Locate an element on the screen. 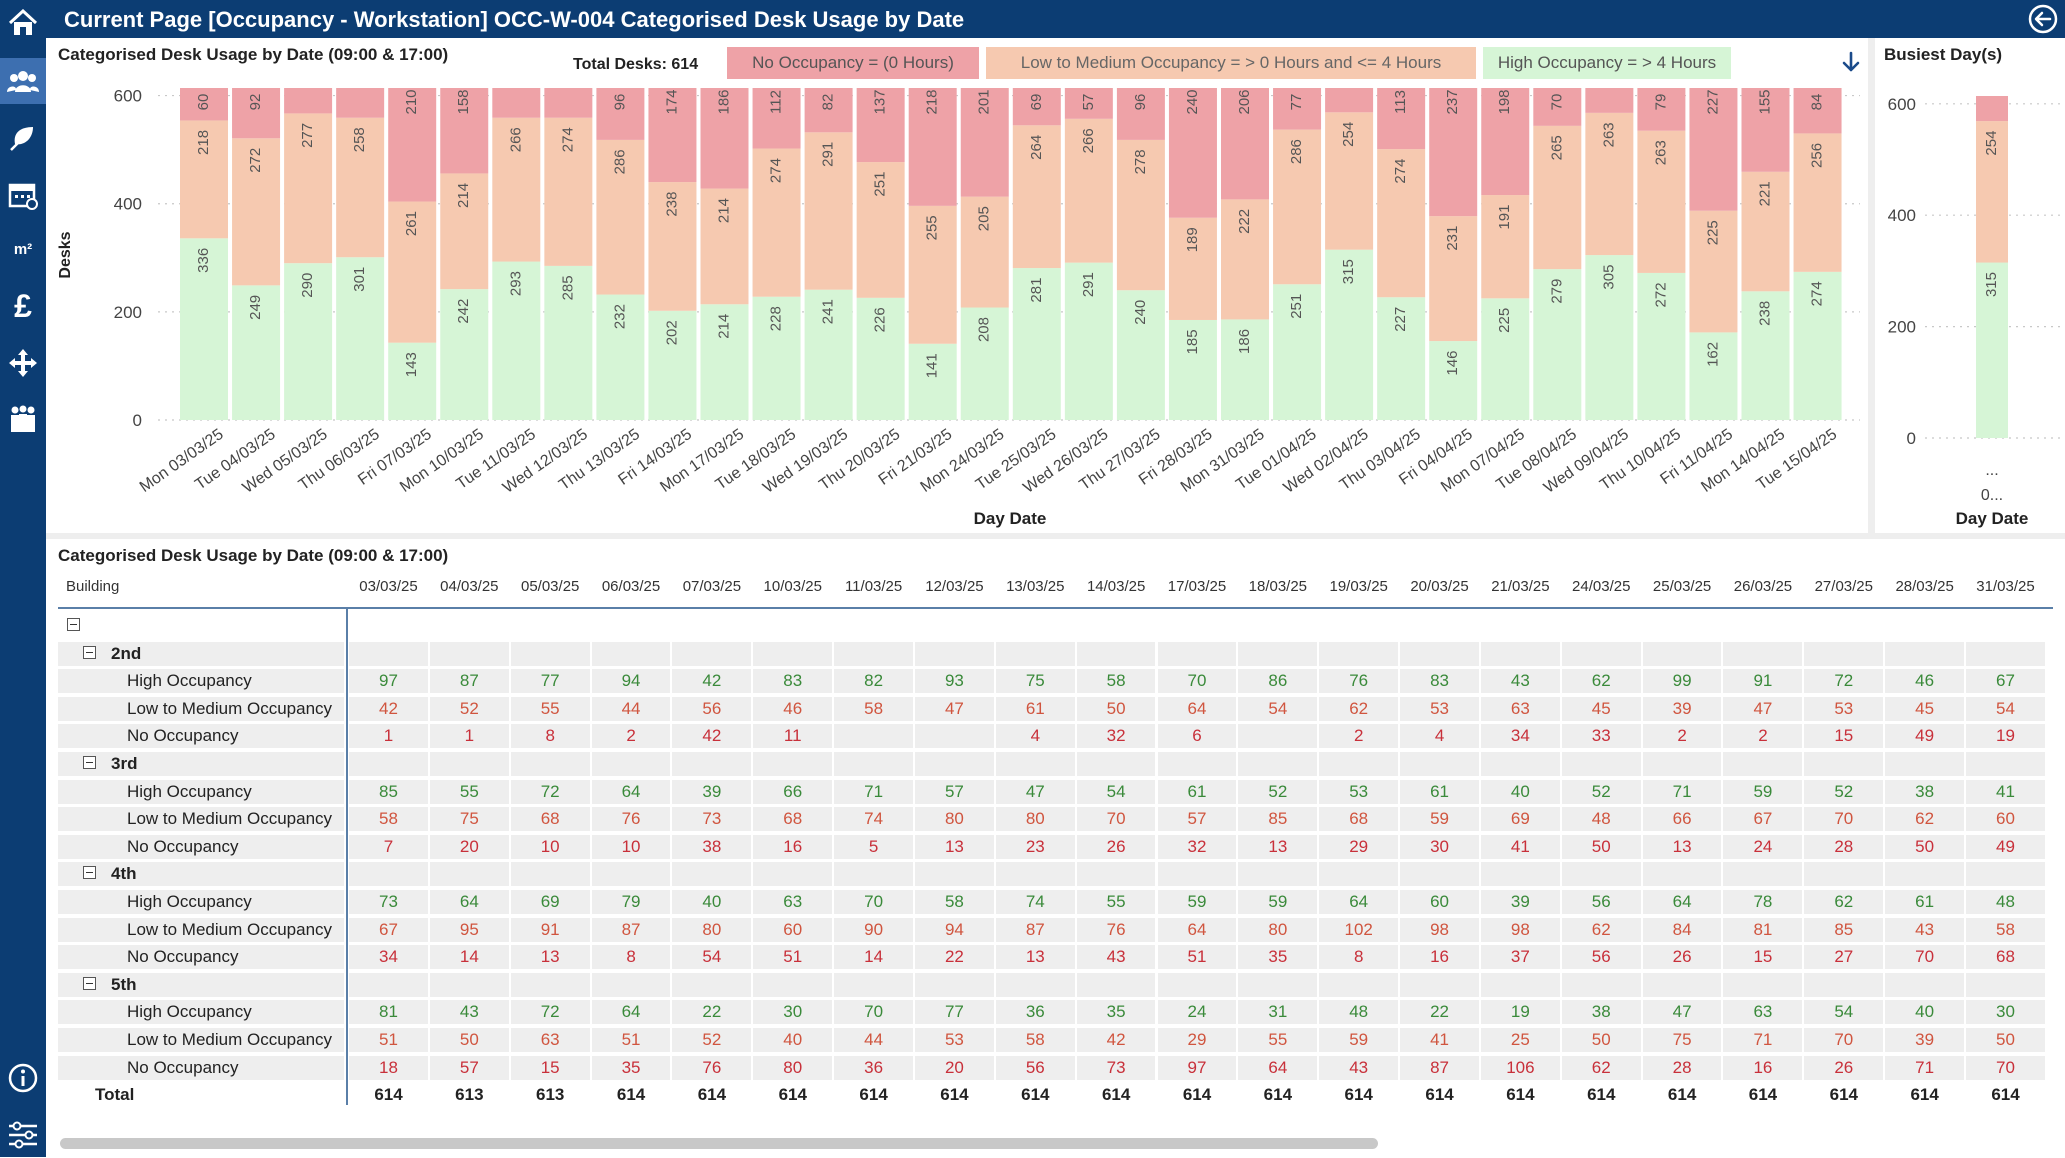  table-cell: 52 is located at coordinates (1601, 791).